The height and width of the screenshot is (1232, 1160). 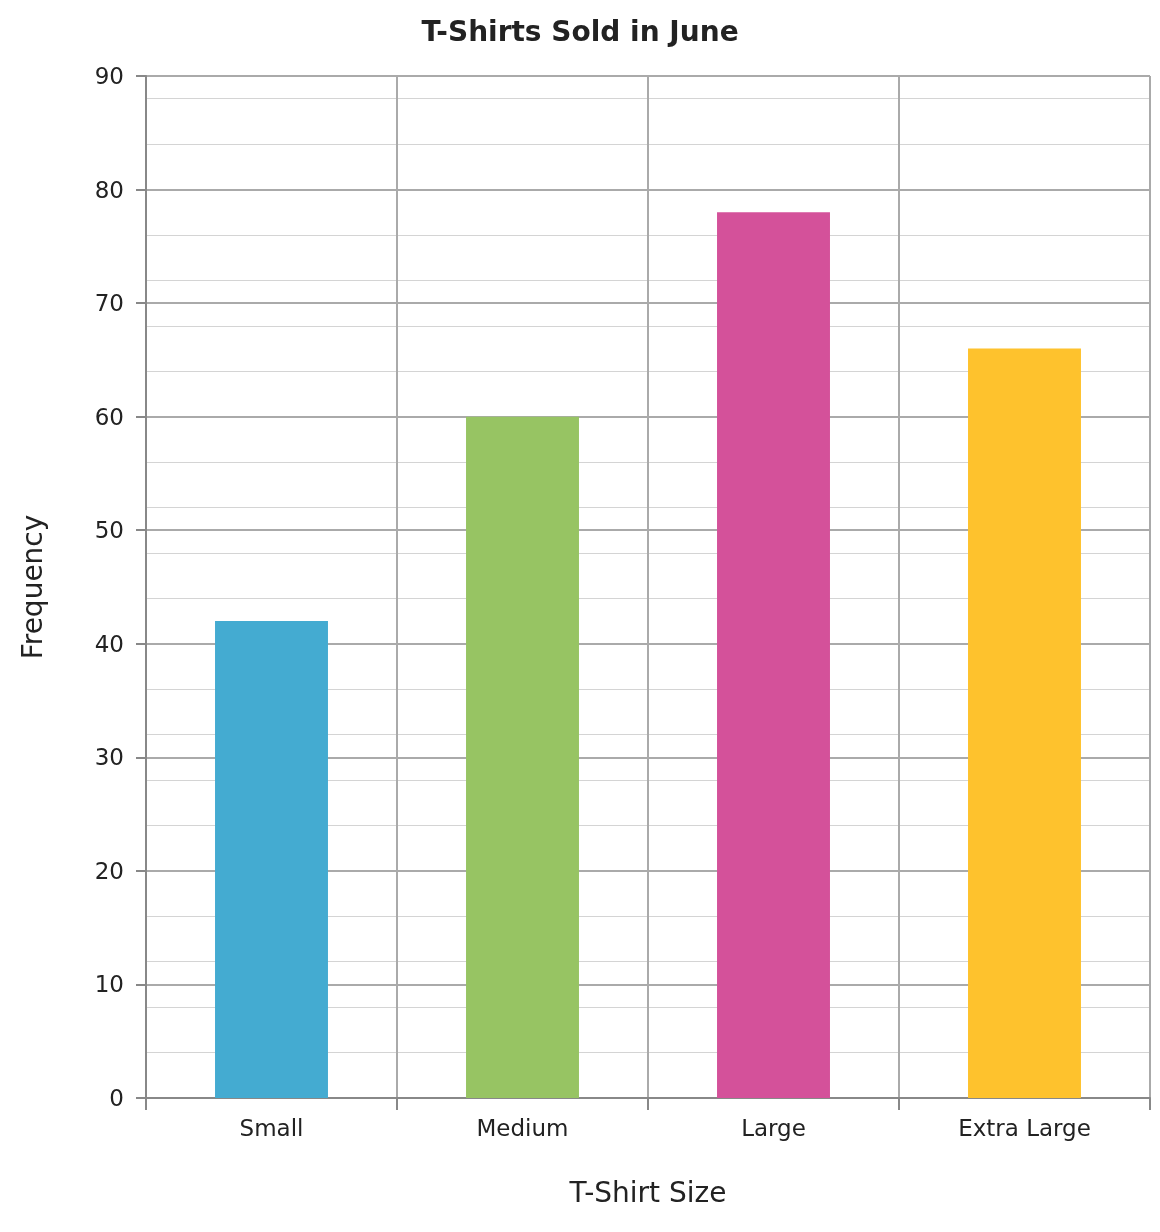 I want to click on x-tick-label: Small, so click(x=271, y=1127).